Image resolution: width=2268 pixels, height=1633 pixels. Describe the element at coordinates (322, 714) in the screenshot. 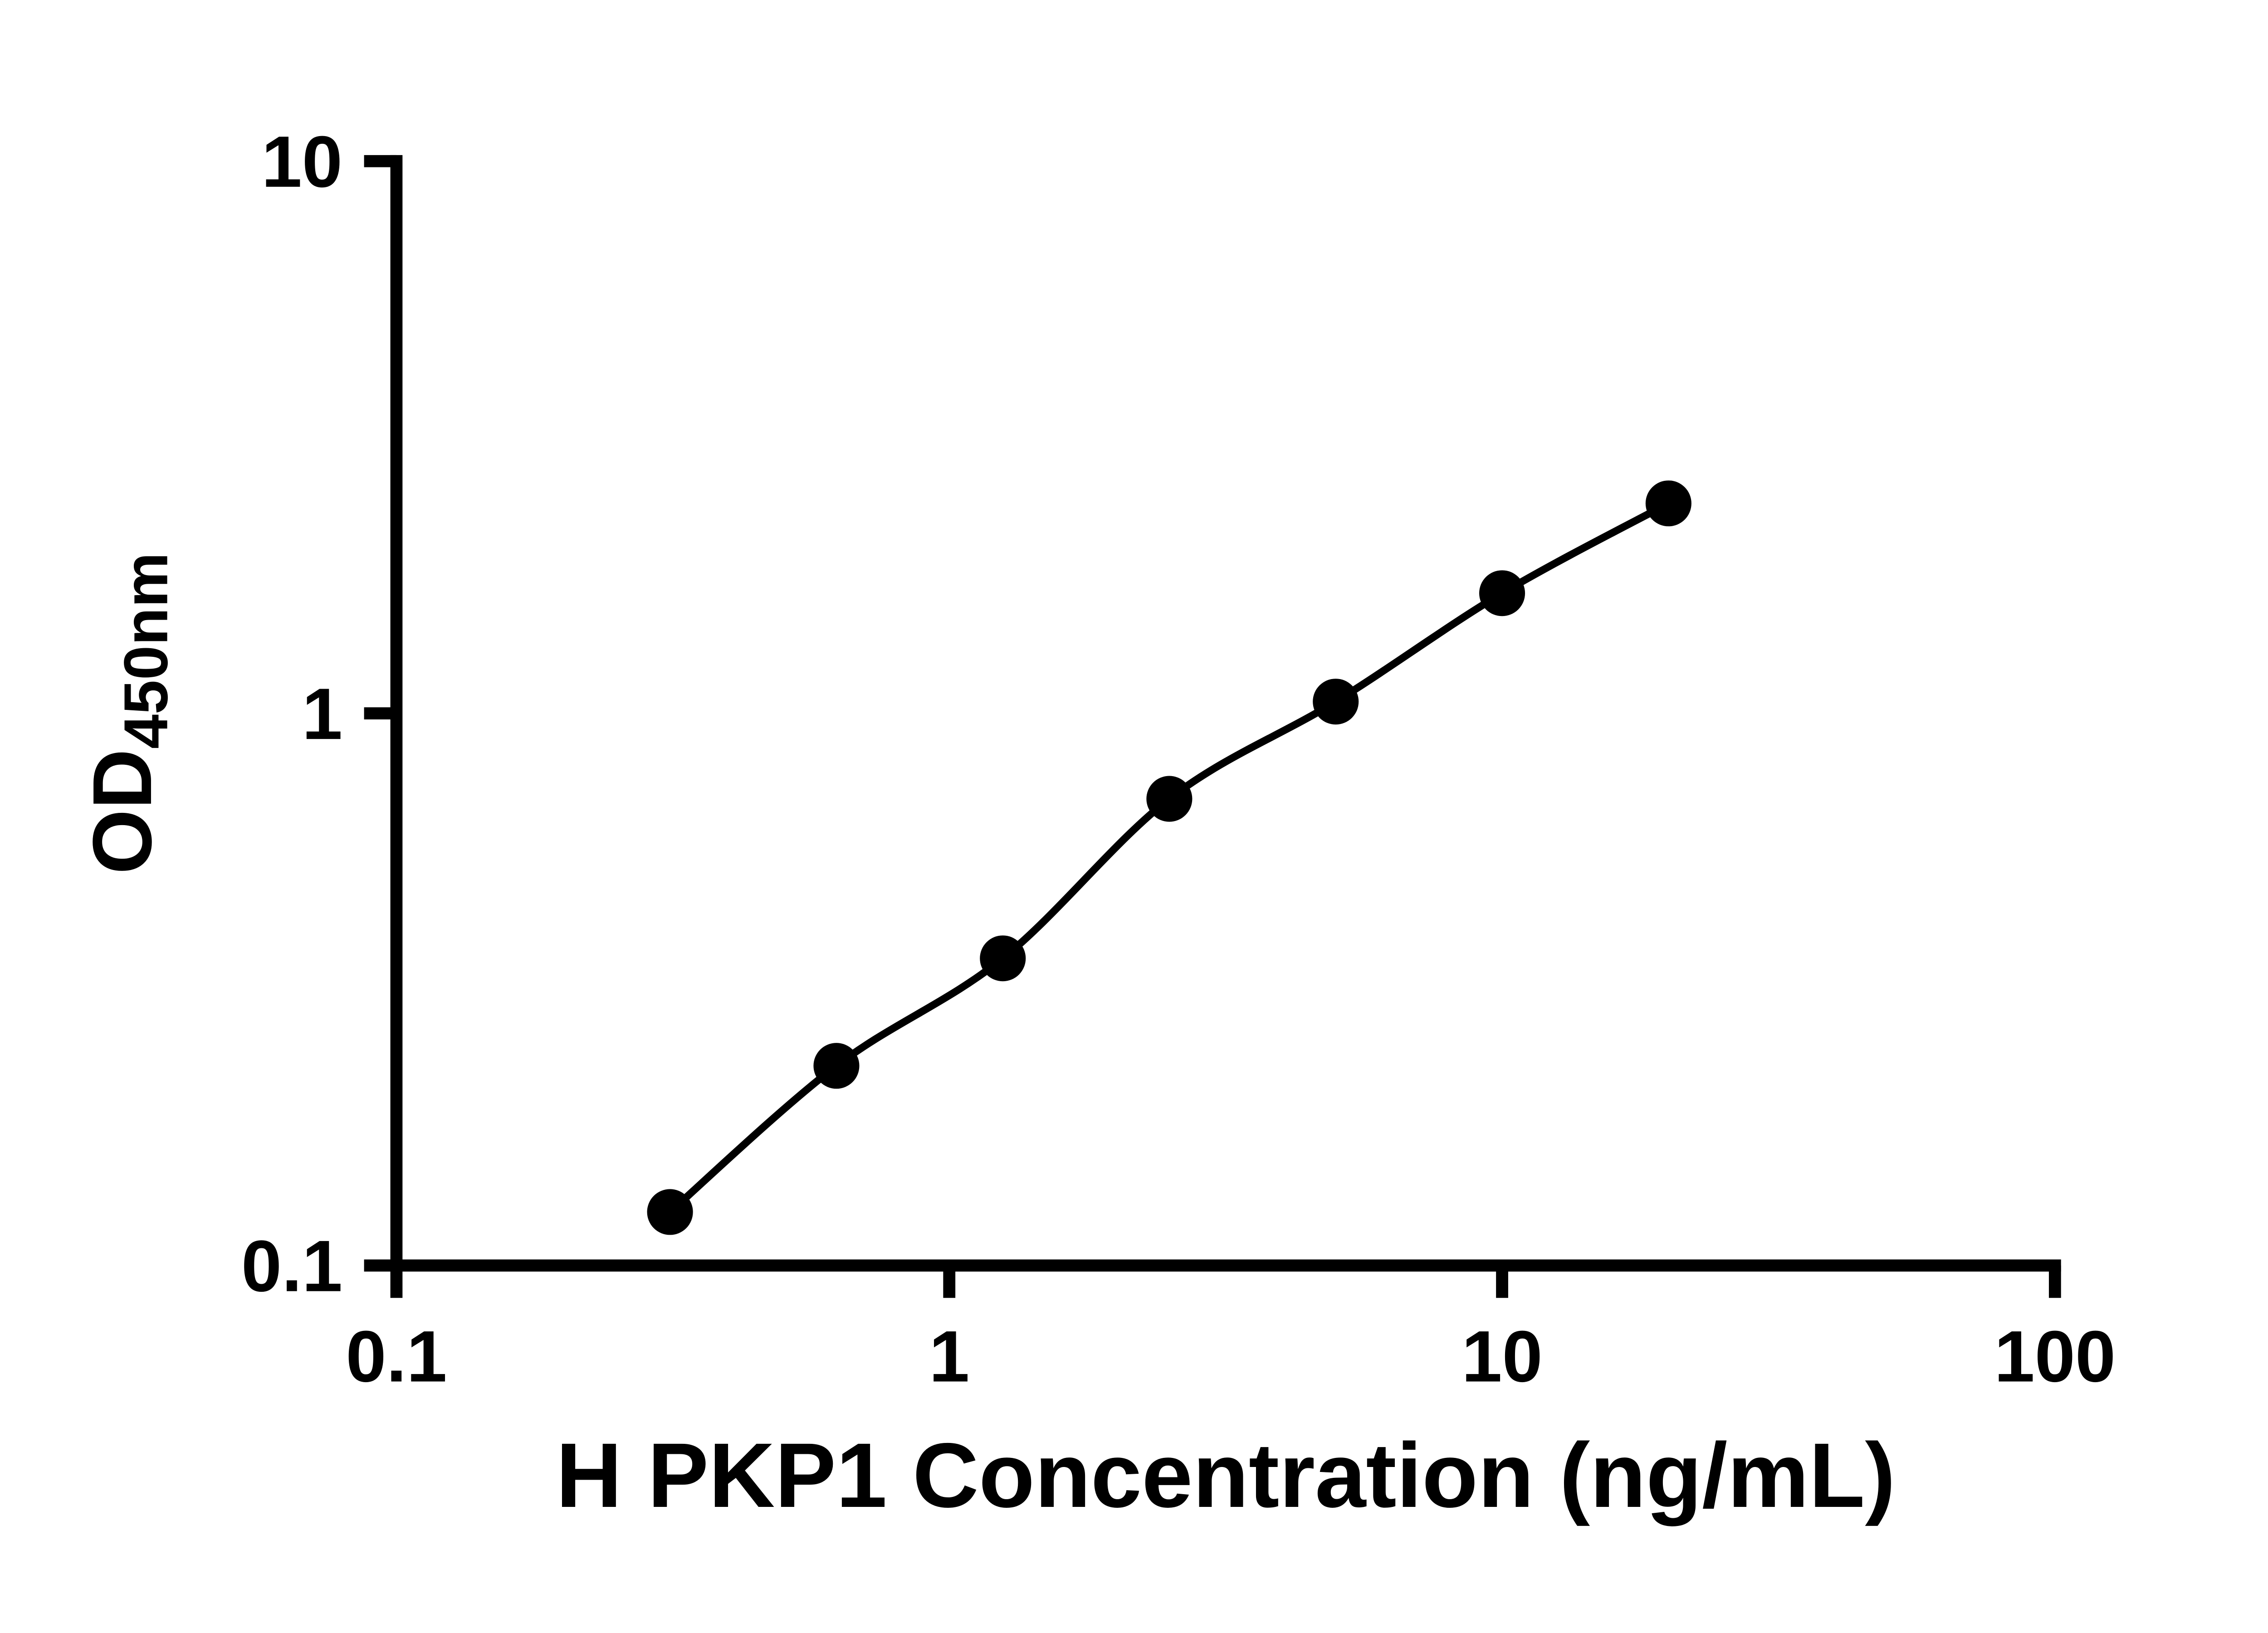

I see `y-tick-label: 1` at that location.